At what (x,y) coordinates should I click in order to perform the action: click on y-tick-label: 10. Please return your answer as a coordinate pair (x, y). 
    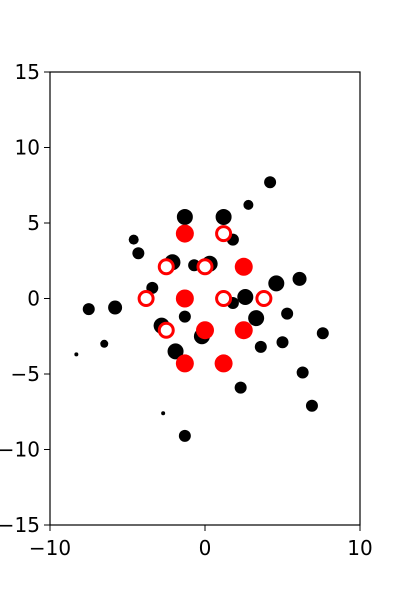
    Looking at the image, I should click on (27, 148).